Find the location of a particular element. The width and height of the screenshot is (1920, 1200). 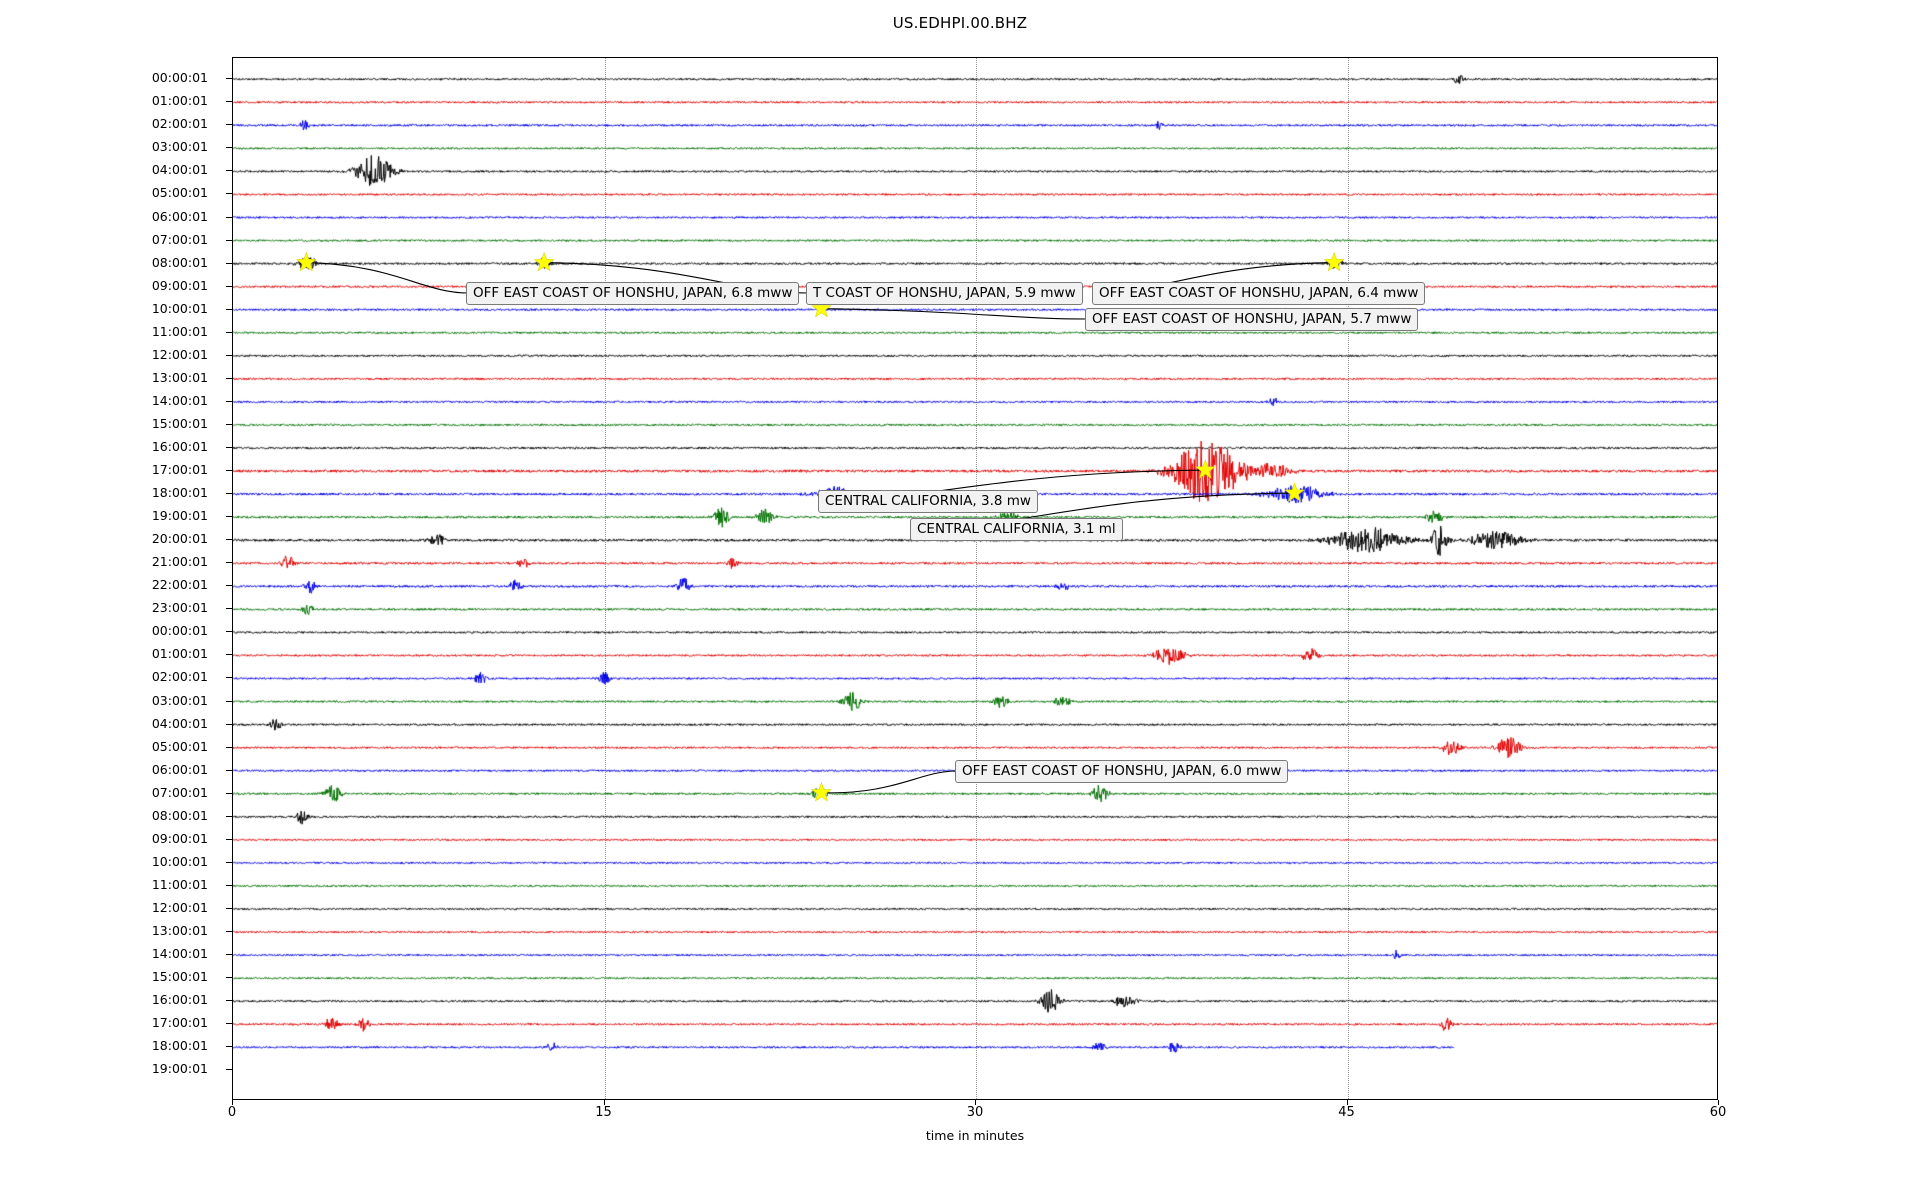

y-tick-label: 06:00:01 is located at coordinates (179, 769).